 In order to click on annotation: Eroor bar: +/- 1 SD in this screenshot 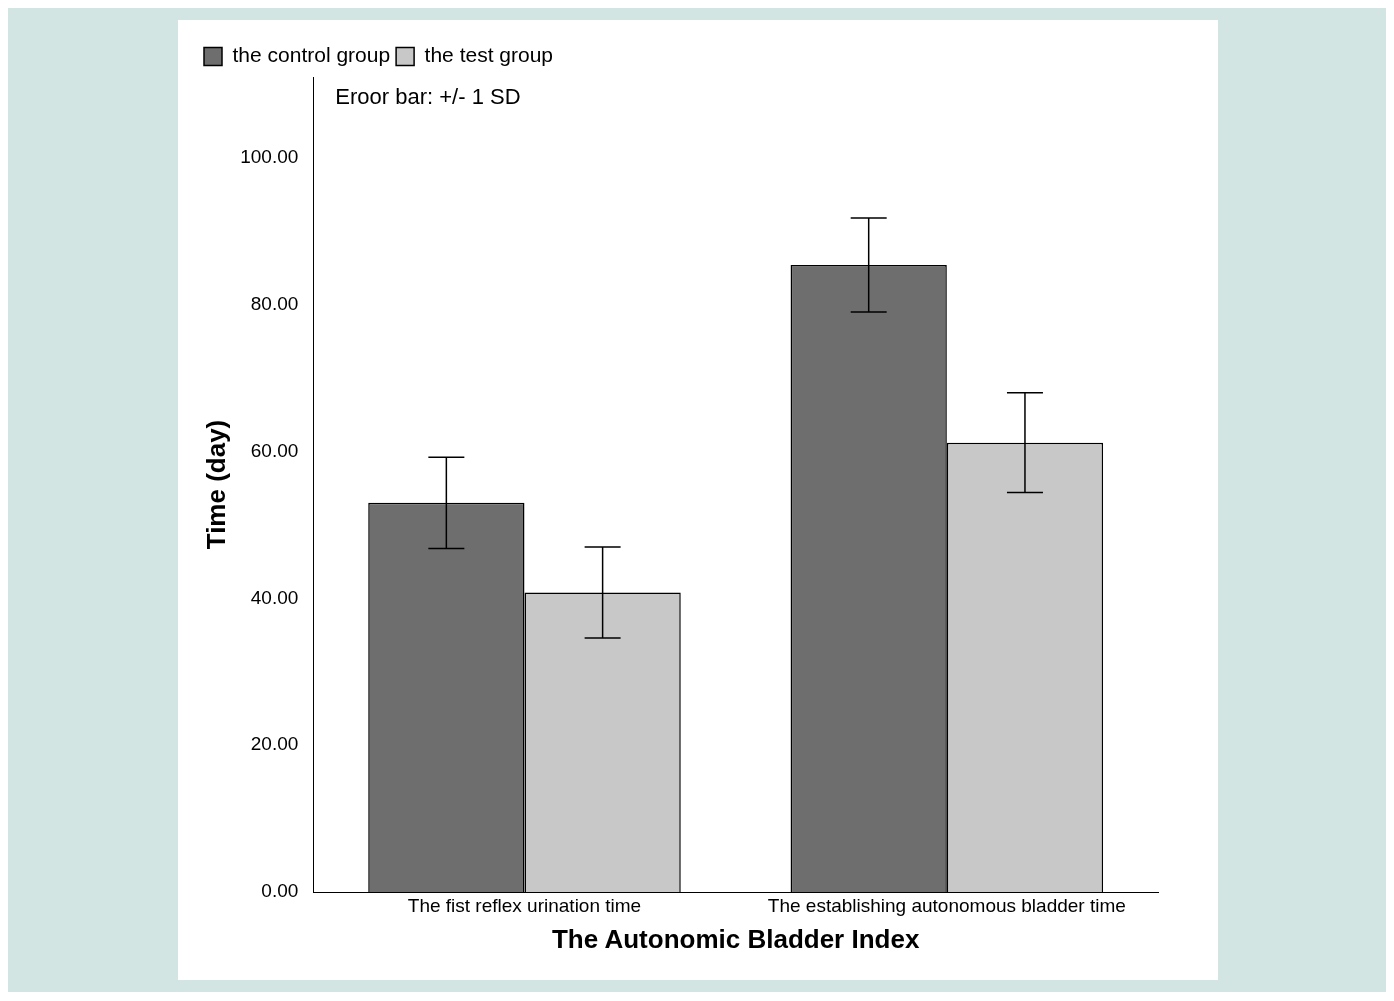, I will do `click(428, 97)`.